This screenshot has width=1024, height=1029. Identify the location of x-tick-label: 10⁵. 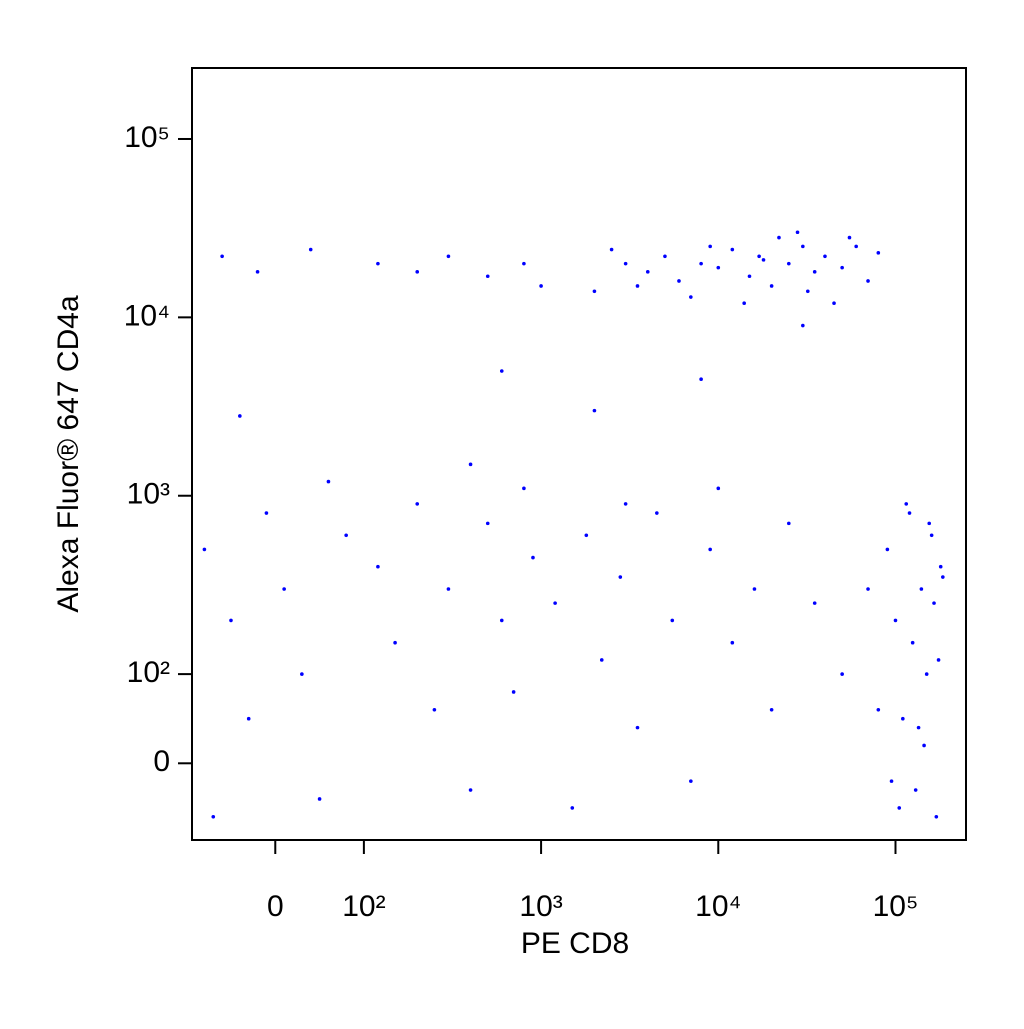
(896, 906).